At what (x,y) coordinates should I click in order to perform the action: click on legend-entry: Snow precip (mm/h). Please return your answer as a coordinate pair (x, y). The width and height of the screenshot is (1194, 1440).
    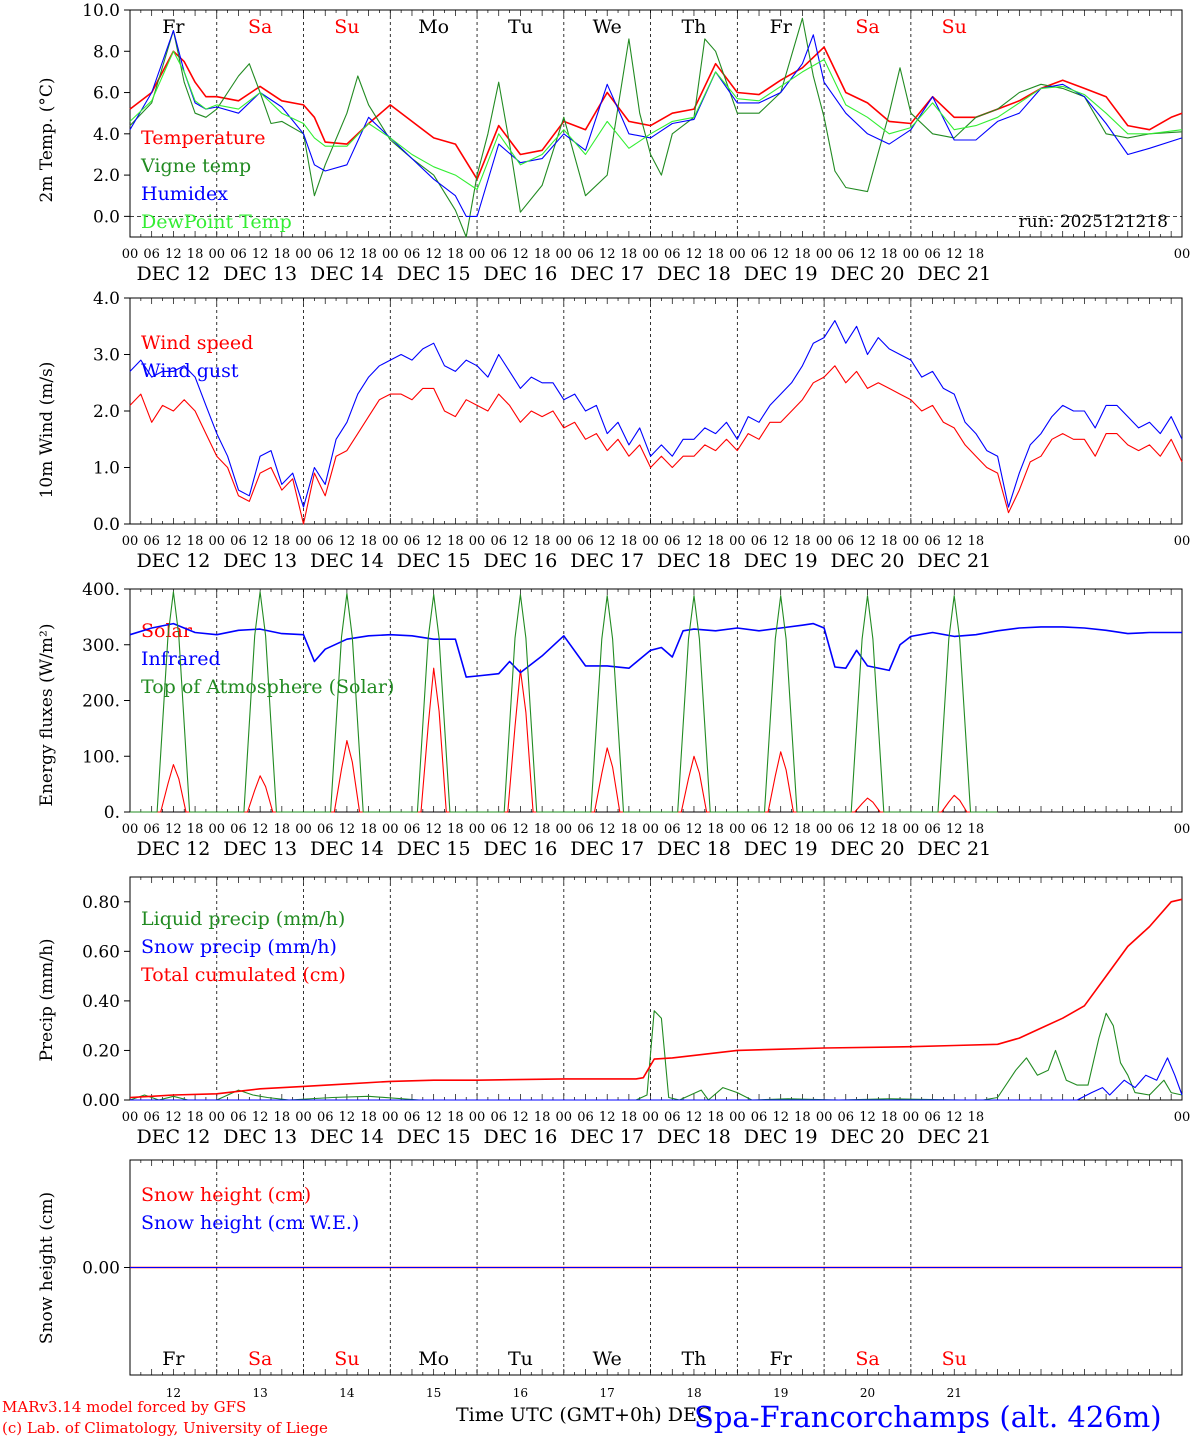
    Looking at the image, I should click on (239, 947).